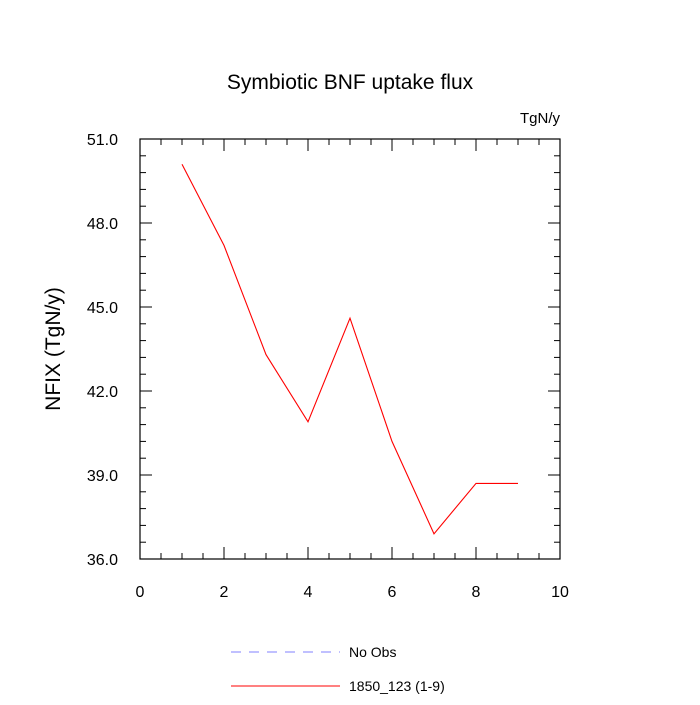 Image resolution: width=700 pixels, height=705 pixels. What do you see at coordinates (392, 592) in the screenshot?
I see `x-tick-label: 6` at bounding box center [392, 592].